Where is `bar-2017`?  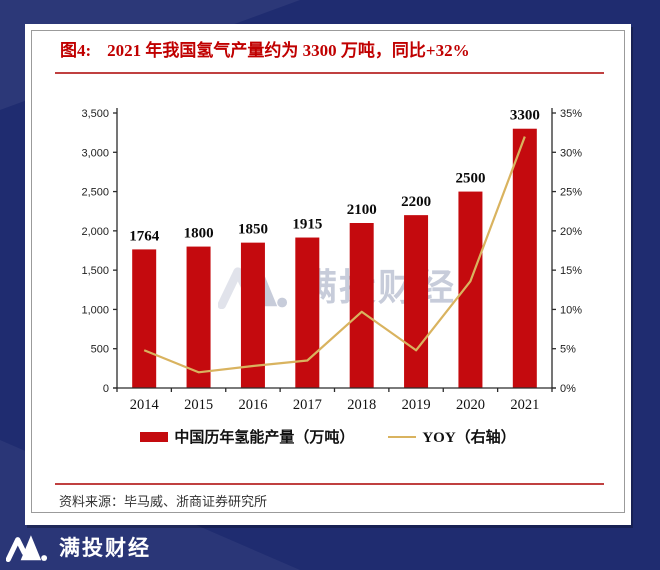 bar-2017 is located at coordinates (307, 312).